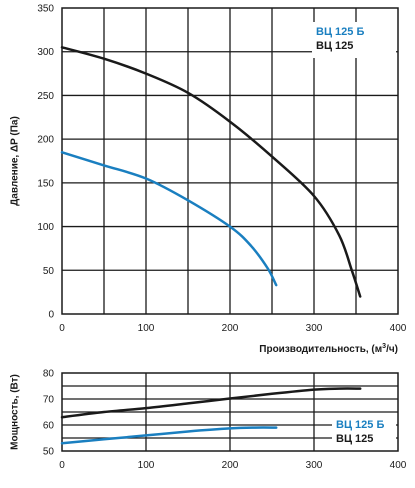  Describe the element at coordinates (45, 227) in the screenshot. I see `y-tick-label: 100` at that location.